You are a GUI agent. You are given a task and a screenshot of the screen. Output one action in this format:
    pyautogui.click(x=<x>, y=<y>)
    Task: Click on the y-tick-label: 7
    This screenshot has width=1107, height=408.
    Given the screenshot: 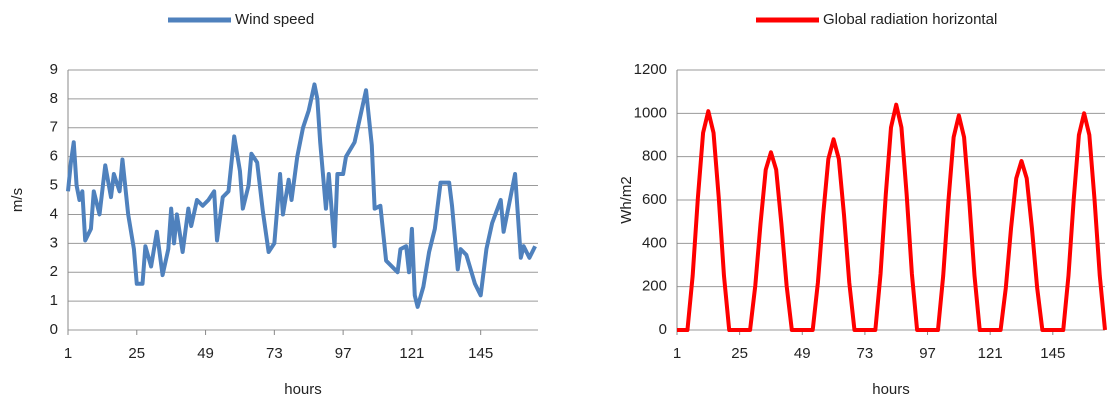 What is the action you would take?
    pyautogui.click(x=54, y=127)
    